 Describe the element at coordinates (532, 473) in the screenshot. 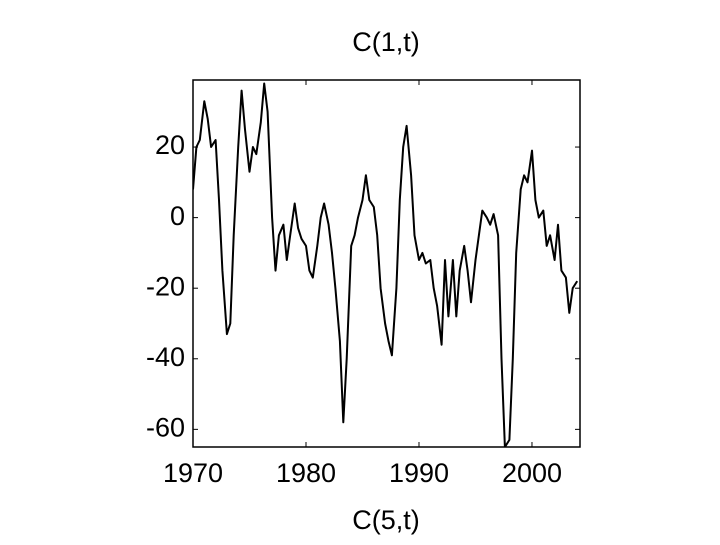

I see `x-tick-label: 2000` at that location.